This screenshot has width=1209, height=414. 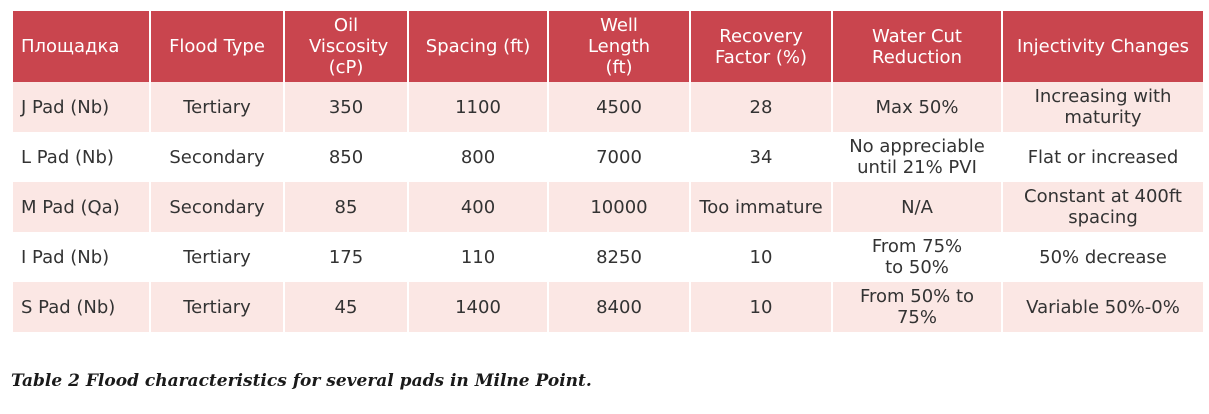 What do you see at coordinates (761, 157) in the screenshot?
I see `cell-recovery-factor: 34` at bounding box center [761, 157].